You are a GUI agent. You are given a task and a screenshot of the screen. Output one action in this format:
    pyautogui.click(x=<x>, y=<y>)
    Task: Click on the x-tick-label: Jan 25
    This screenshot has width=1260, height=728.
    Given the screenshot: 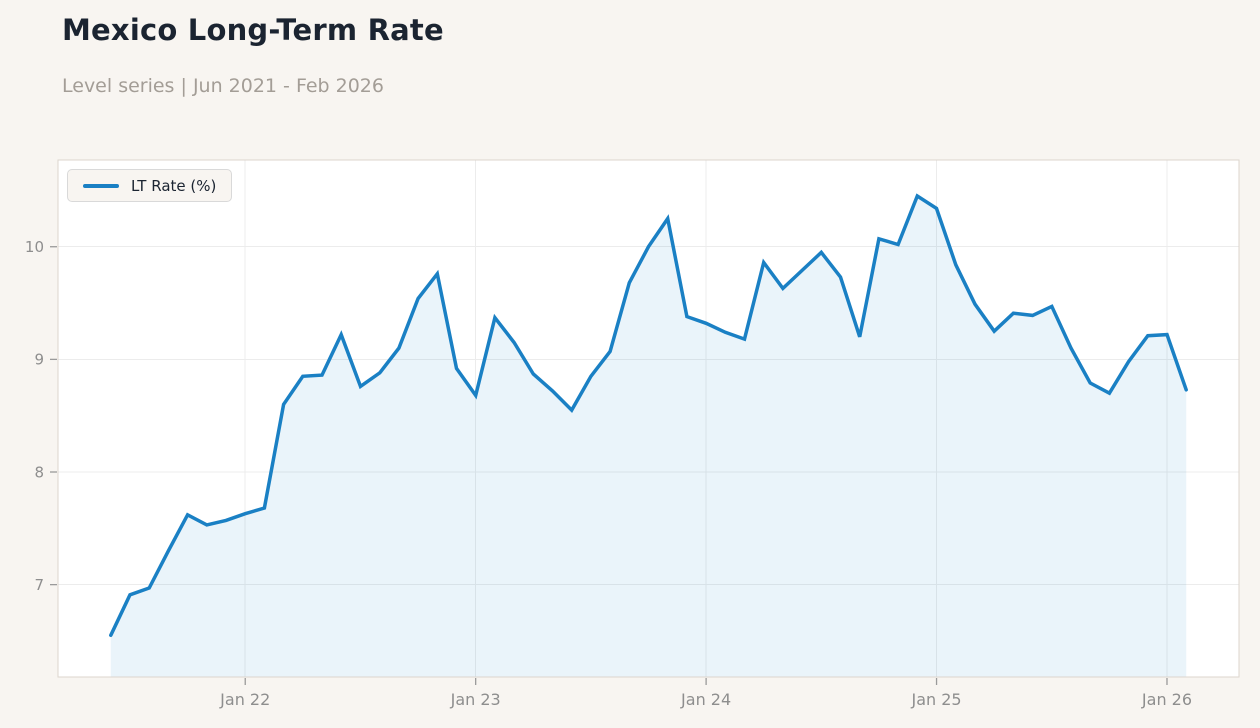 What is the action you would take?
    pyautogui.click(x=935, y=699)
    